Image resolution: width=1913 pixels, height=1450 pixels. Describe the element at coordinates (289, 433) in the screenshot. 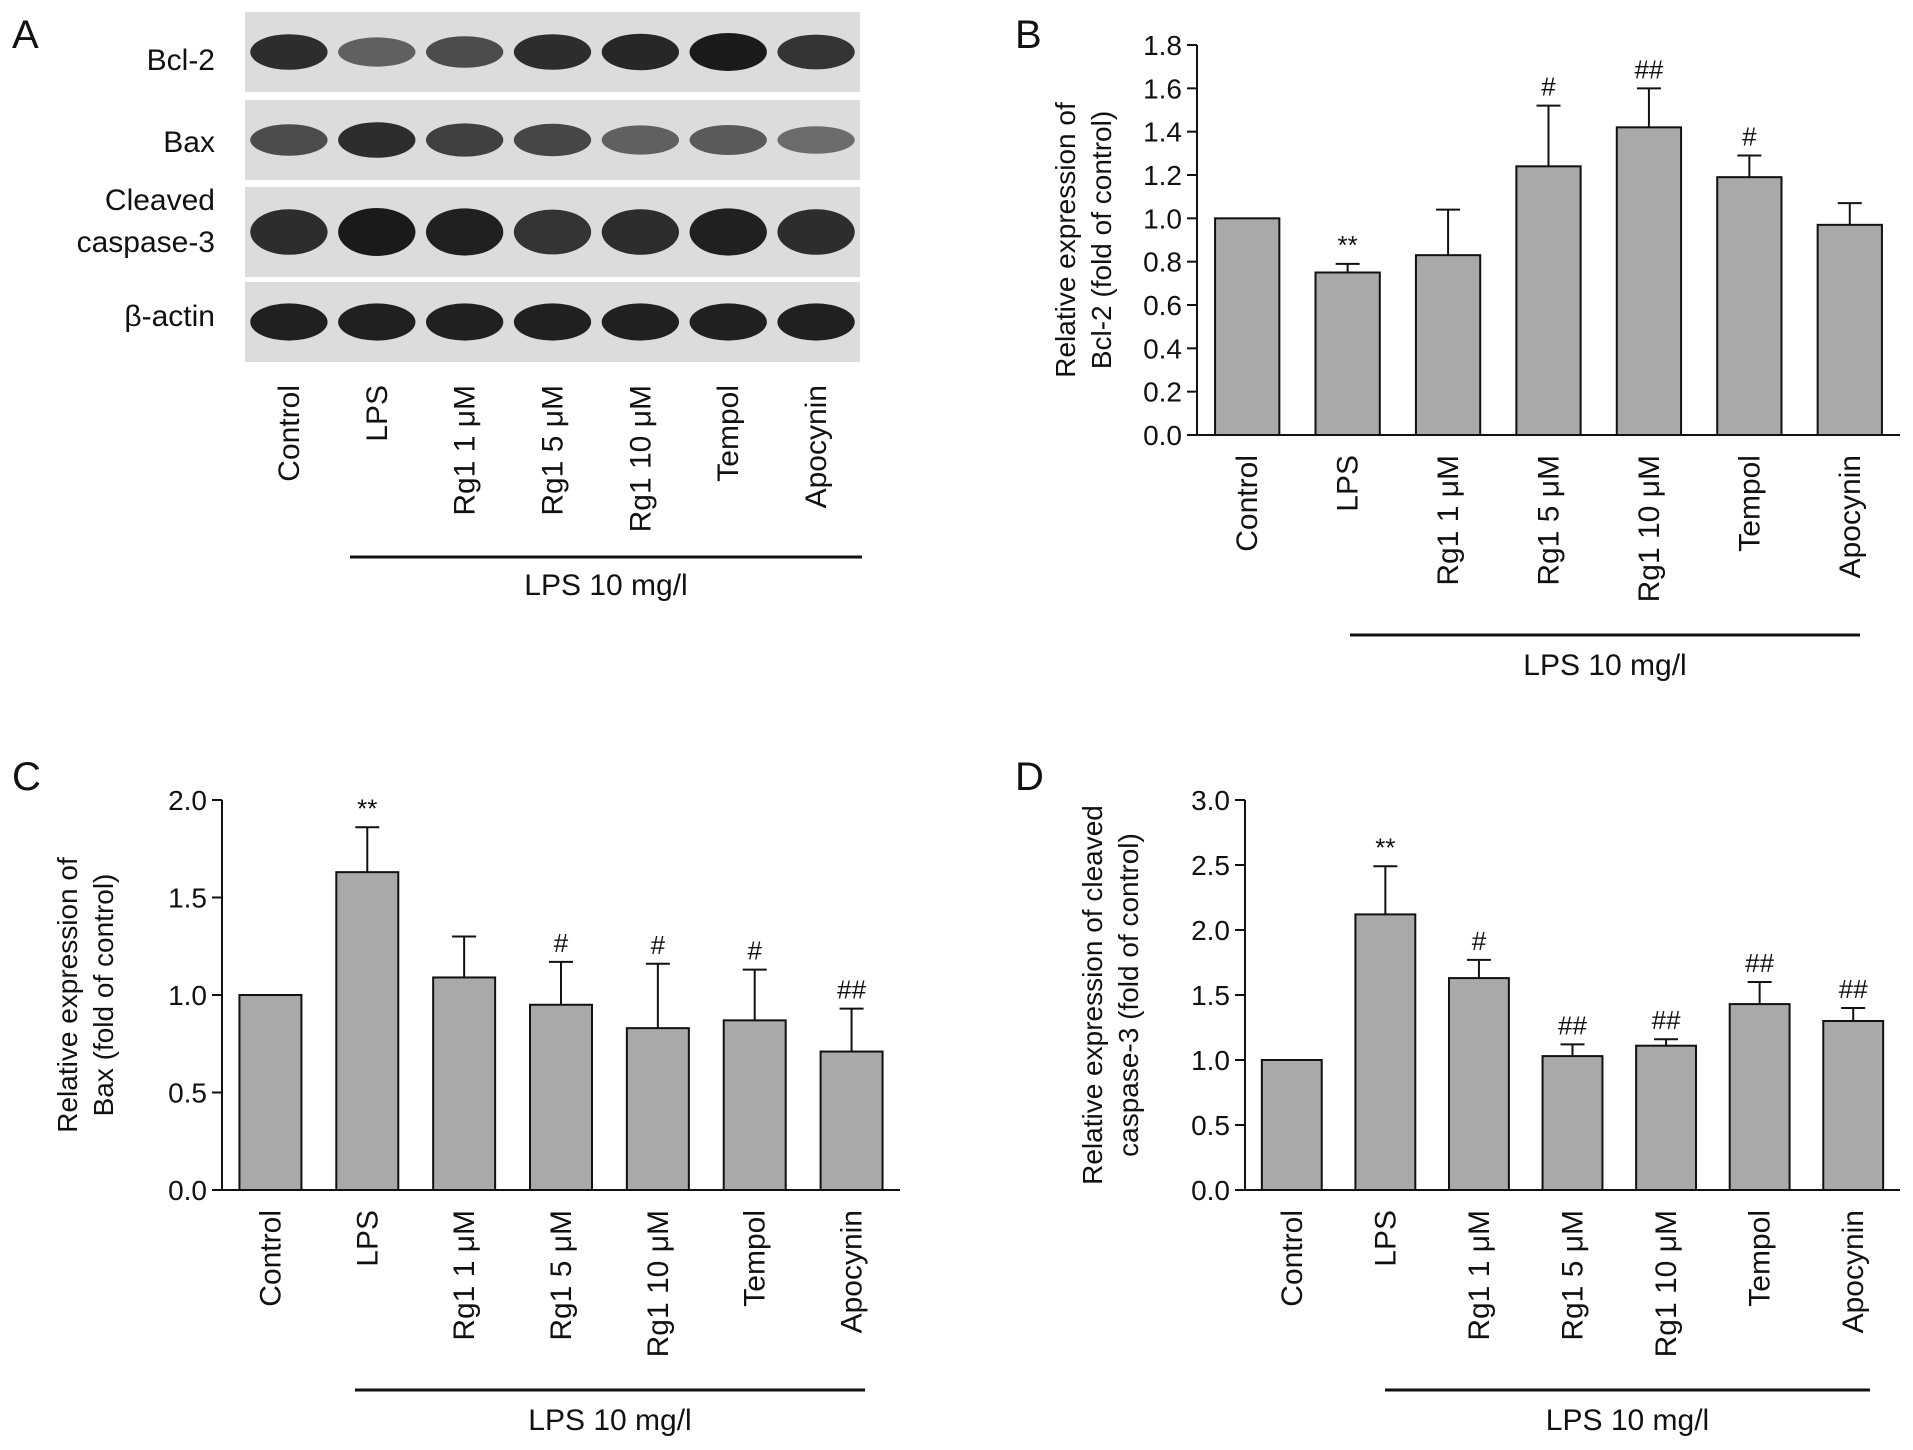

I see `blot-lane-label: Control` at that location.